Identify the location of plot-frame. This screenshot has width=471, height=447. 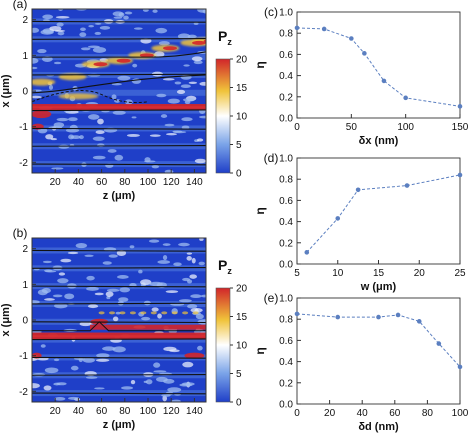
(378, 65).